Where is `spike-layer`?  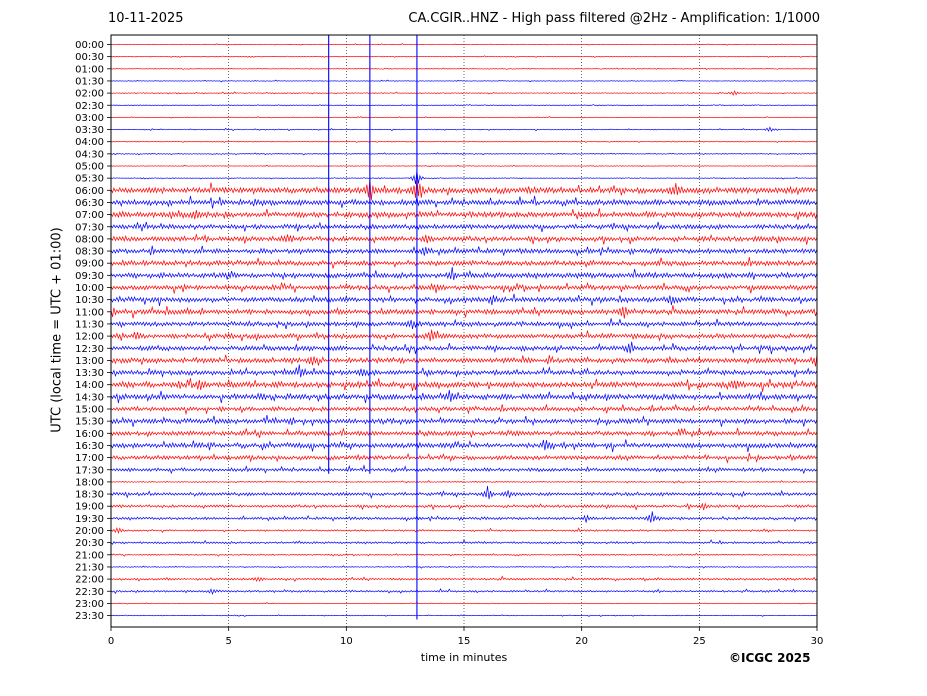
spike-layer is located at coordinates (373, 327).